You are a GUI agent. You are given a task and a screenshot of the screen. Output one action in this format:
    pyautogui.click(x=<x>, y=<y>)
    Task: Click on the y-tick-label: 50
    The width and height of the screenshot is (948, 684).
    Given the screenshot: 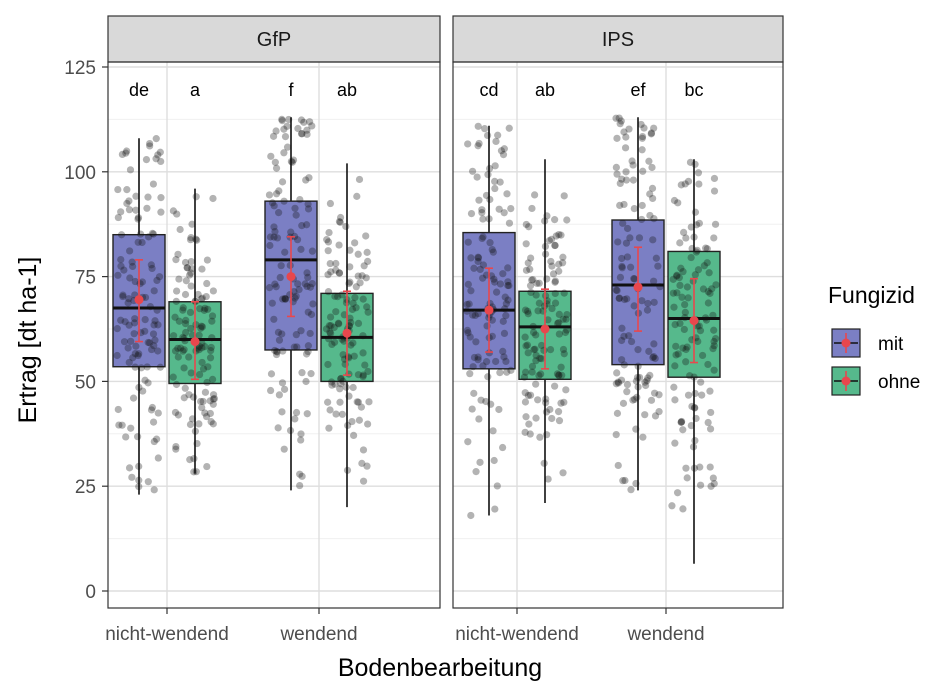 What is the action you would take?
    pyautogui.click(x=85, y=382)
    